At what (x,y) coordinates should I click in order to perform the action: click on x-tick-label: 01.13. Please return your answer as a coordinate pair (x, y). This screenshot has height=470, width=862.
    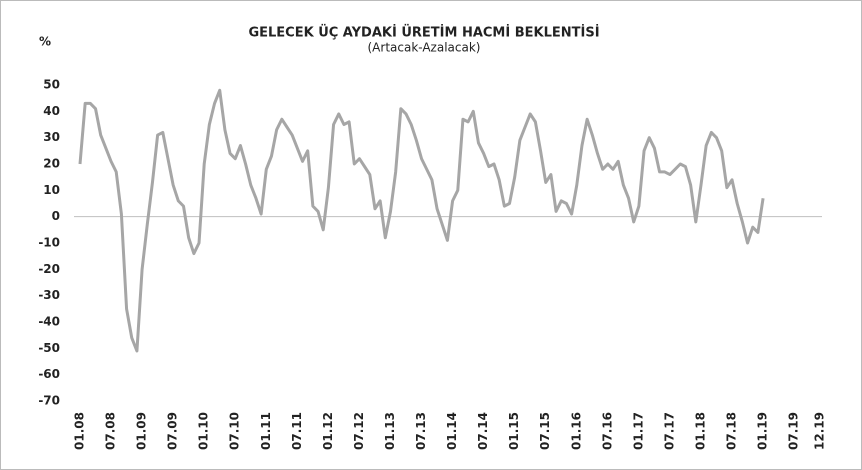
    Looking at the image, I should click on (390, 431).